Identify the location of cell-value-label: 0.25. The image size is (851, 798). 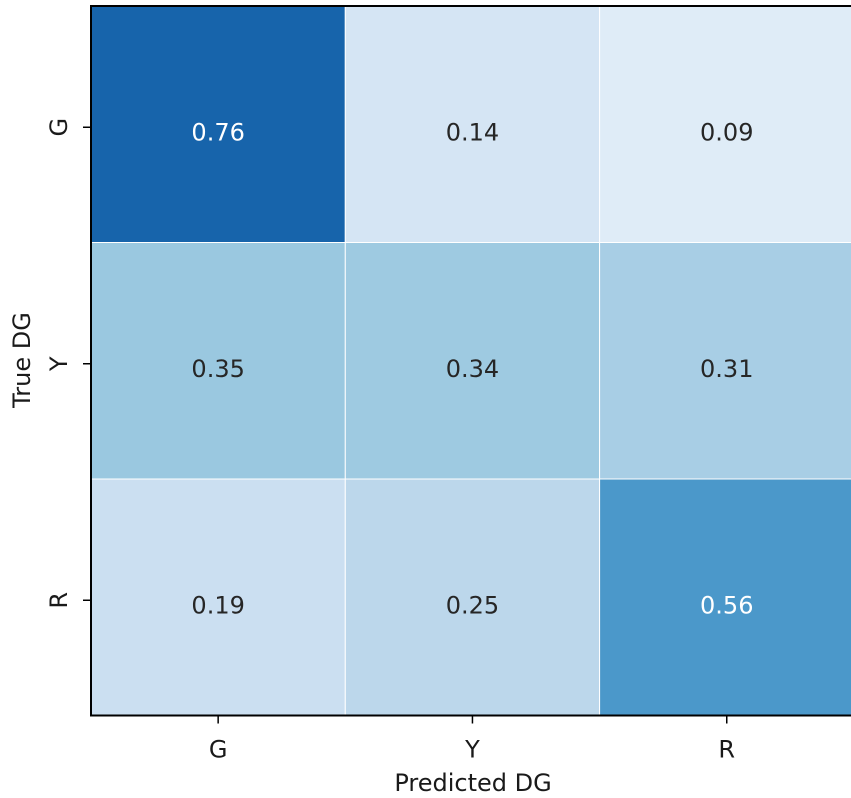
(472, 605).